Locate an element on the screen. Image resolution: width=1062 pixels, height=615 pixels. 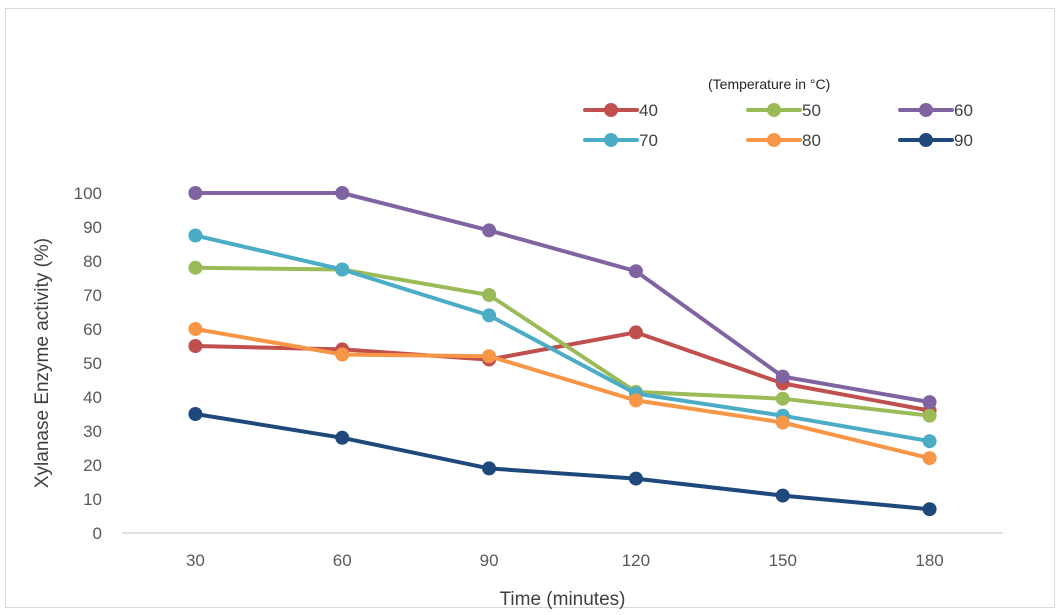
y-tick-label: 50 is located at coordinates (92, 363).